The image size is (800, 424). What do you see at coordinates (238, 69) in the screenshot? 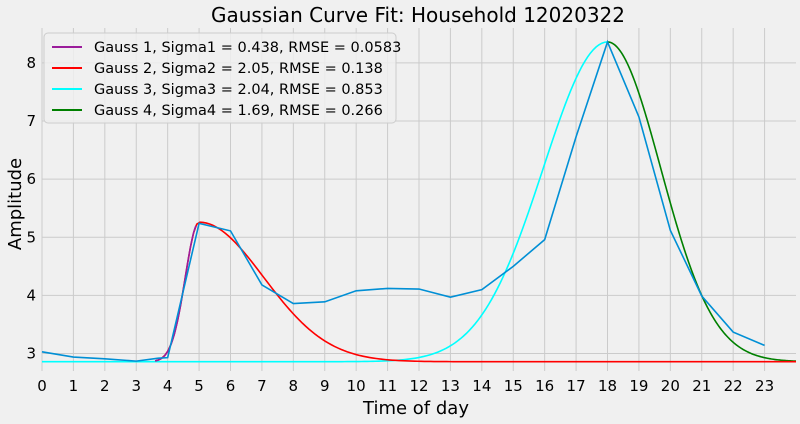
I see `legend-label-2: Gauss 2, Sigma2 = 2.05, RMSE = 0.138` at bounding box center [238, 69].